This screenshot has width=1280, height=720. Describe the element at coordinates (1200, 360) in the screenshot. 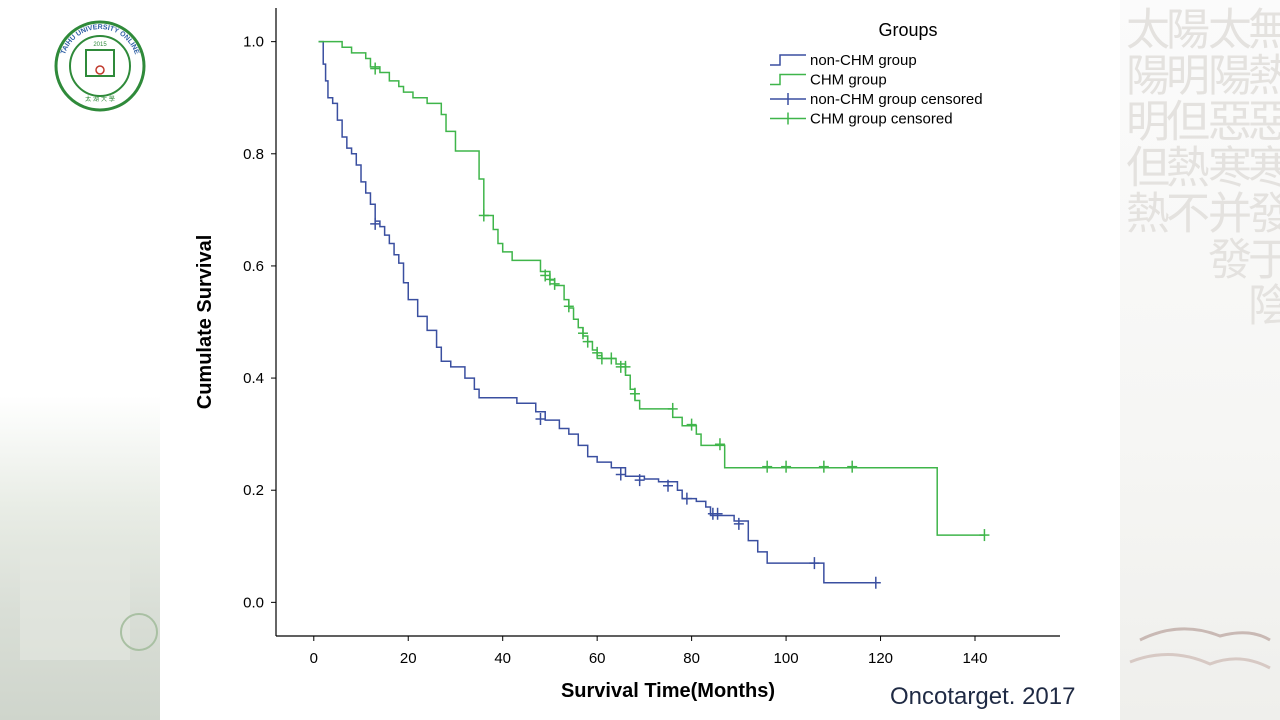

I see `right-decoration-panel: 太陽明但熱 陽明但熱不 太陽惡寒并發 無熱惡寒發于陰` at that location.